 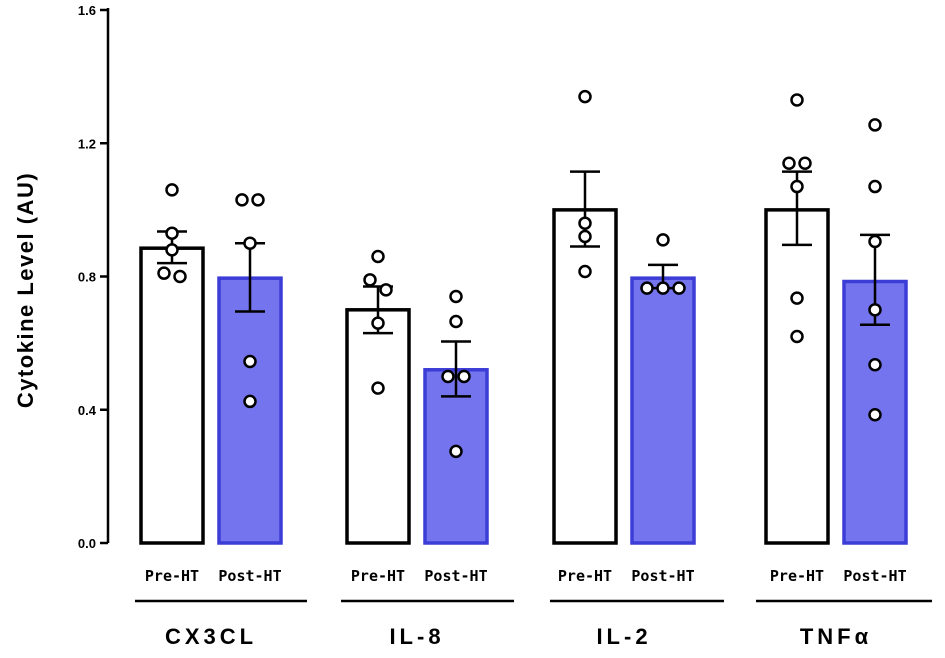 What do you see at coordinates (87, 410) in the screenshot?
I see `y-tick-label: 0.4` at bounding box center [87, 410].